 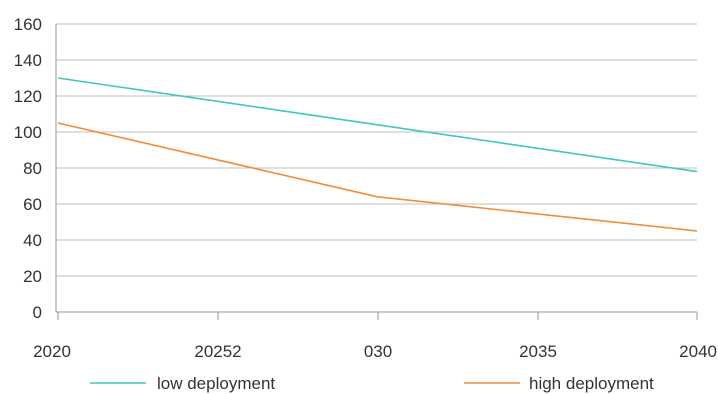 I want to click on legend-item-low-deployment: low deployment, so click(x=182, y=383).